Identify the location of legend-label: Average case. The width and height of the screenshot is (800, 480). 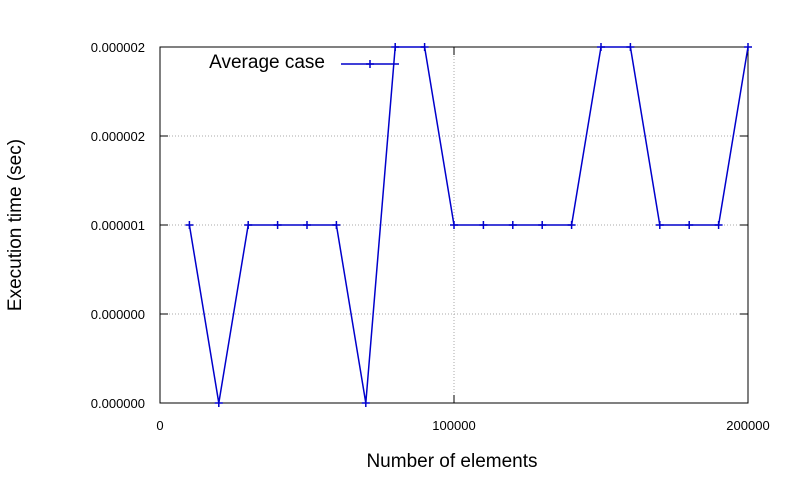
(267, 62).